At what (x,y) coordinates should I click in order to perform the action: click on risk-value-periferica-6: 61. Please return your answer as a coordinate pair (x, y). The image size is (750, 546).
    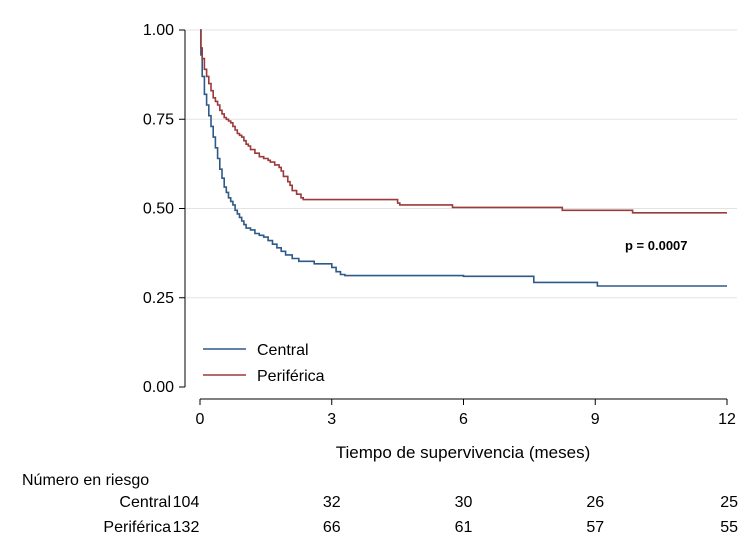
    Looking at the image, I should click on (464, 527).